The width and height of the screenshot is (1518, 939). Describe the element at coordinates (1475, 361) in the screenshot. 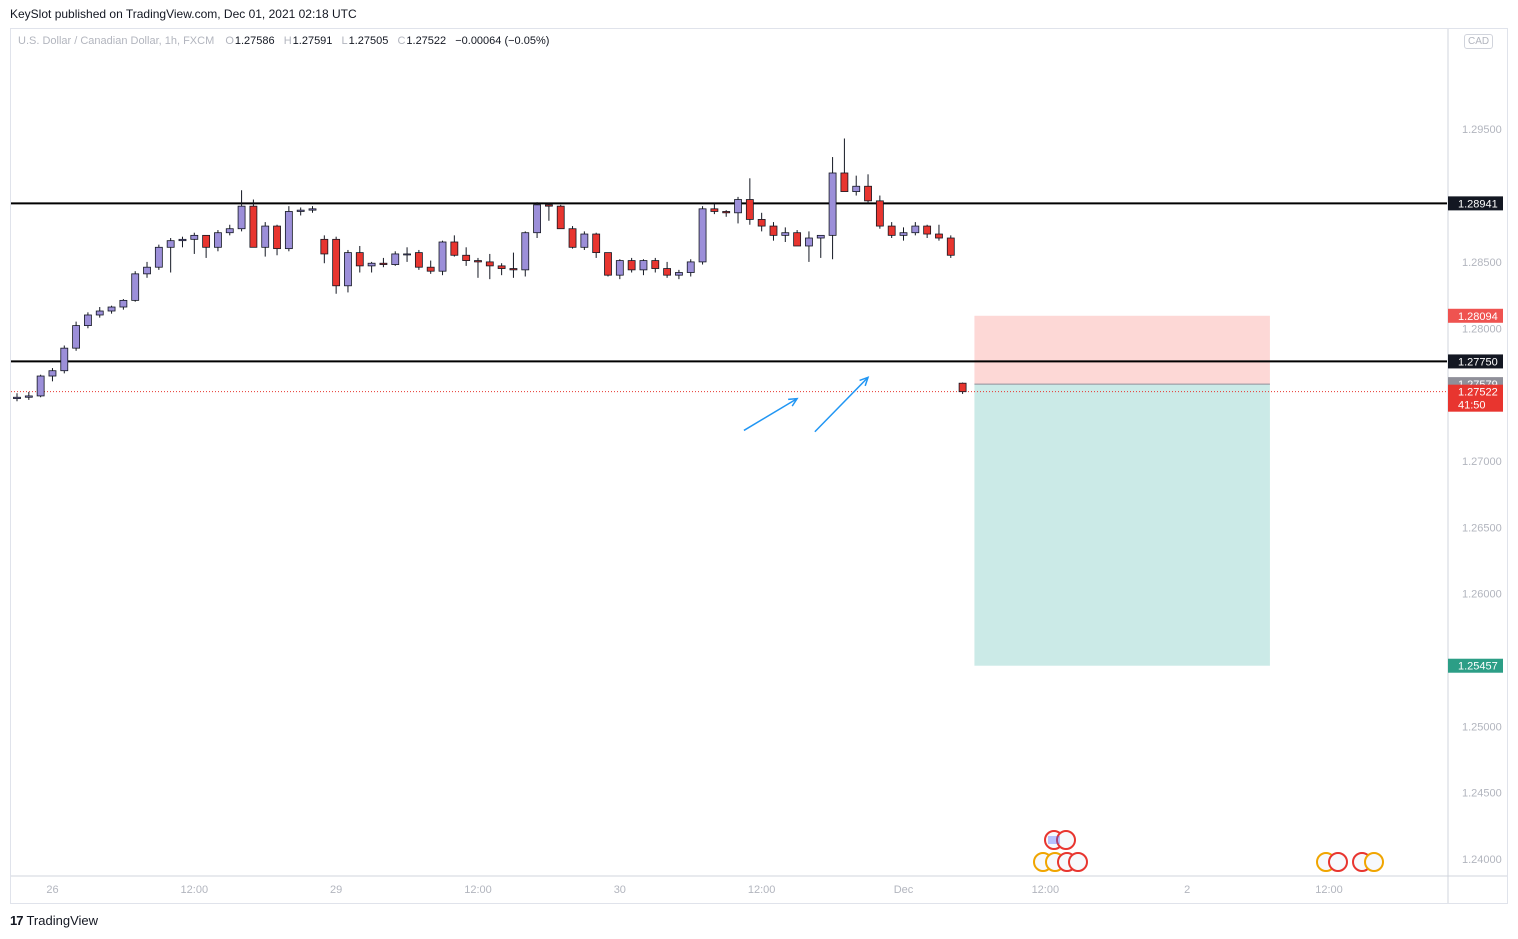

I see `level-price-tag: 1.27750` at that location.